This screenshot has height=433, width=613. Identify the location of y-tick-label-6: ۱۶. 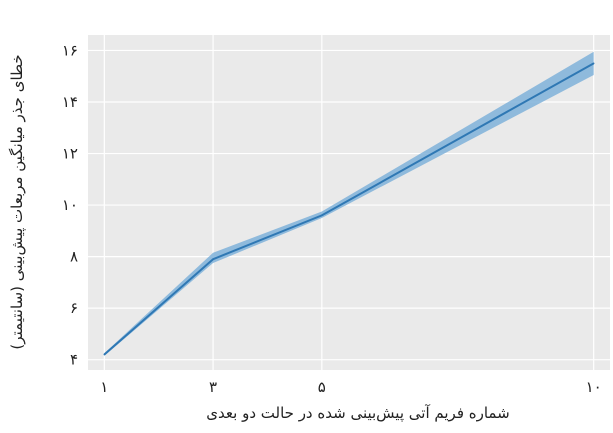
(70, 50).